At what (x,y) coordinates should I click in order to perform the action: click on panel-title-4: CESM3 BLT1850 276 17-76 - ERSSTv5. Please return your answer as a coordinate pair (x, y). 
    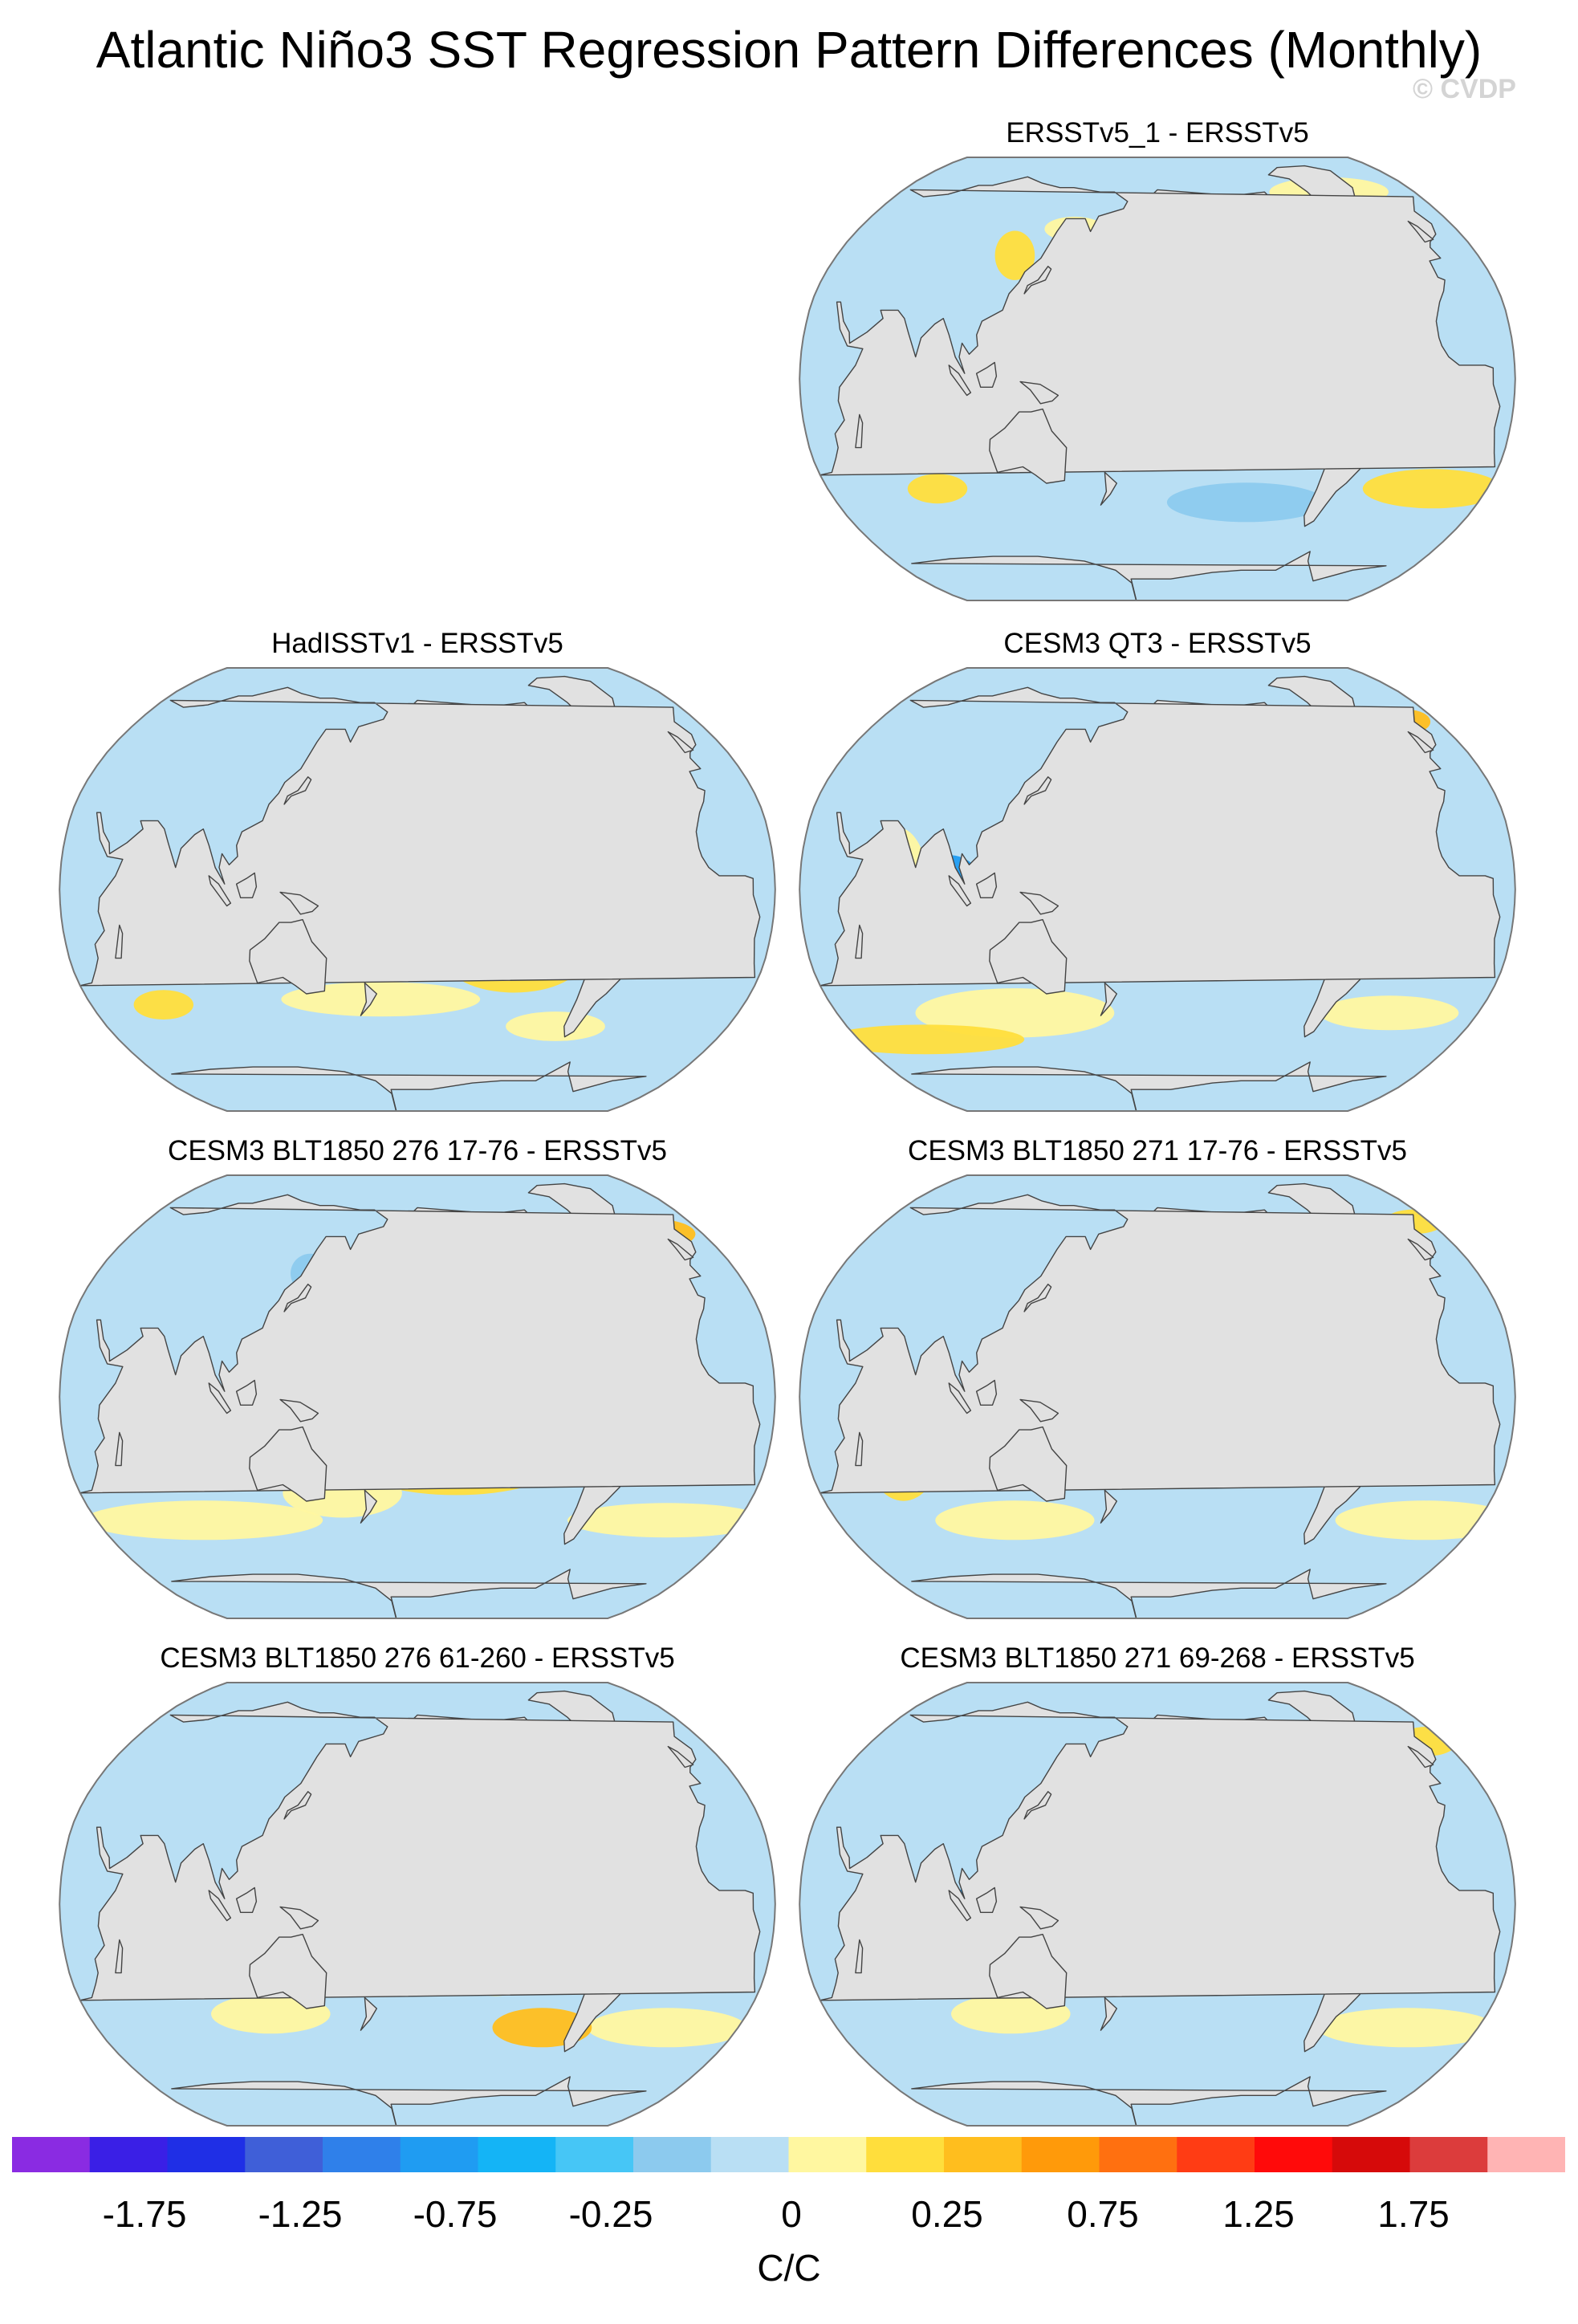
    Looking at the image, I should click on (417, 1150).